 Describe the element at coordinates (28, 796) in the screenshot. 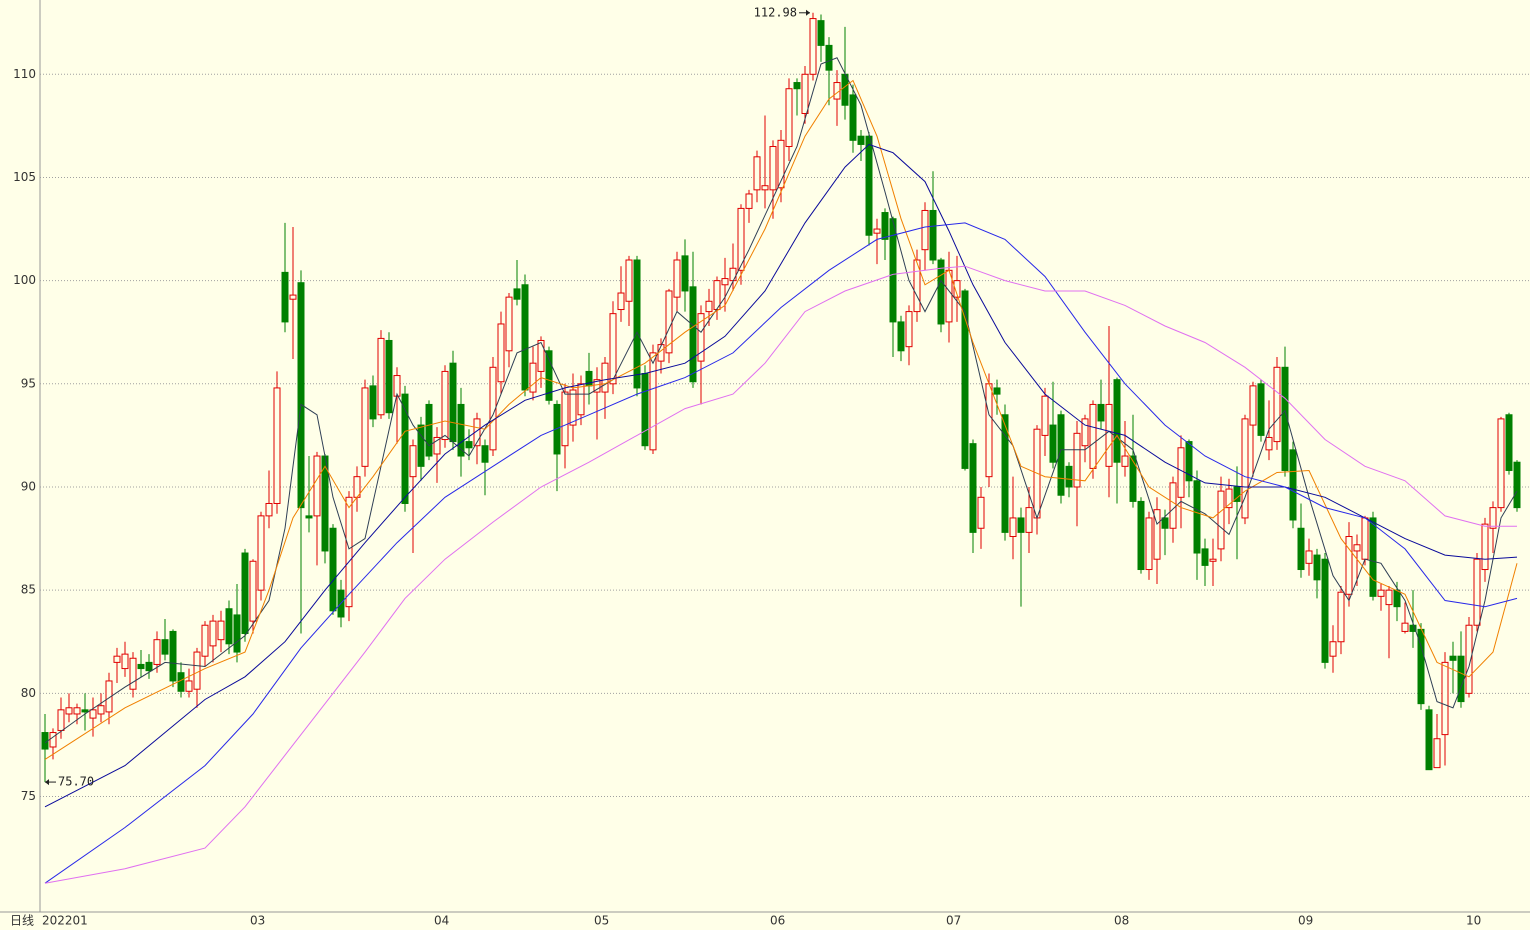

I see `y-tick-label: 75` at that location.